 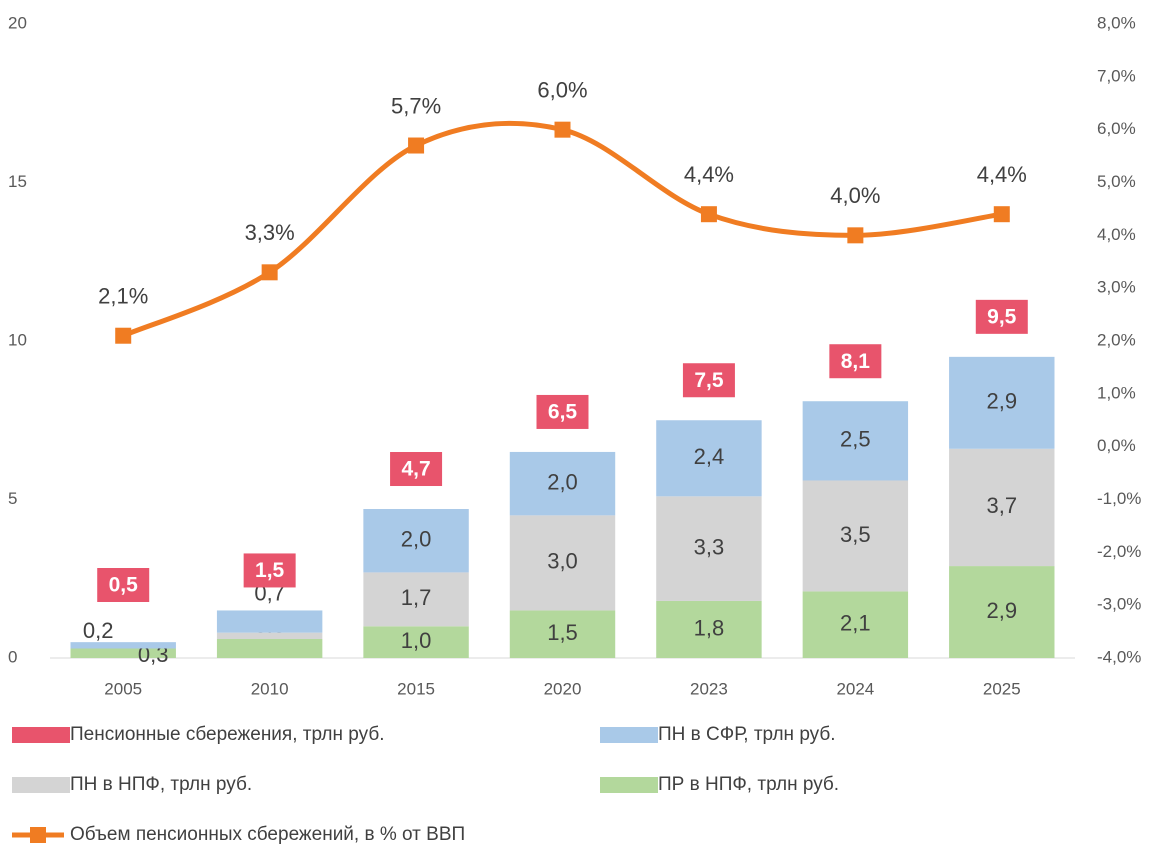 I want to click on segment-label: 2,4, so click(x=709, y=456).